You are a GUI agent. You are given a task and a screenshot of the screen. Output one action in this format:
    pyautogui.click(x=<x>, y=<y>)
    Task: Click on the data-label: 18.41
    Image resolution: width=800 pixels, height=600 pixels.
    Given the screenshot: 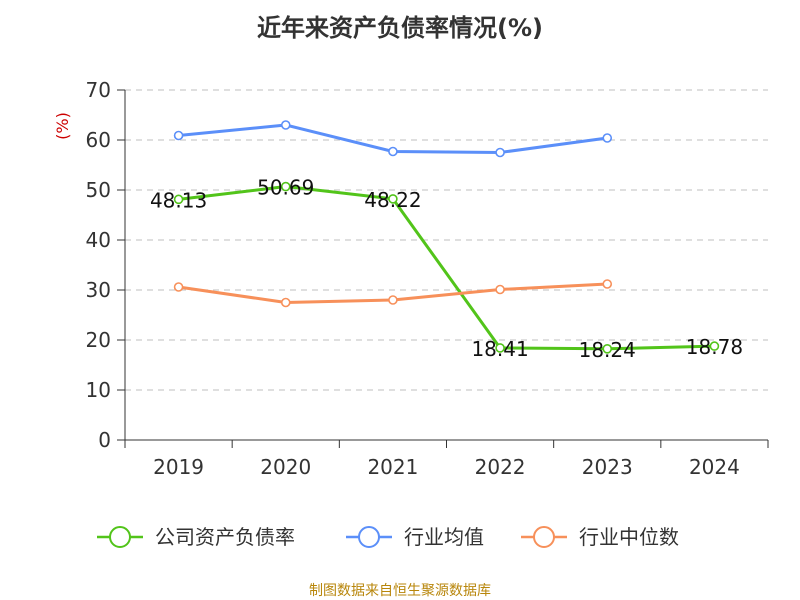 What is the action you would take?
    pyautogui.click(x=499, y=349)
    